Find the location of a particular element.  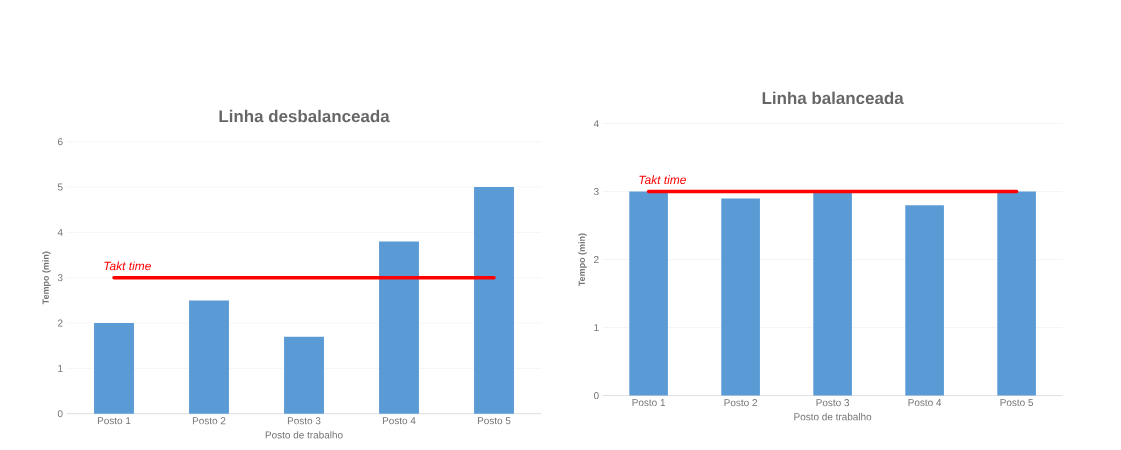

chart-title: Linha desbalanceada is located at coordinates (304, 116).